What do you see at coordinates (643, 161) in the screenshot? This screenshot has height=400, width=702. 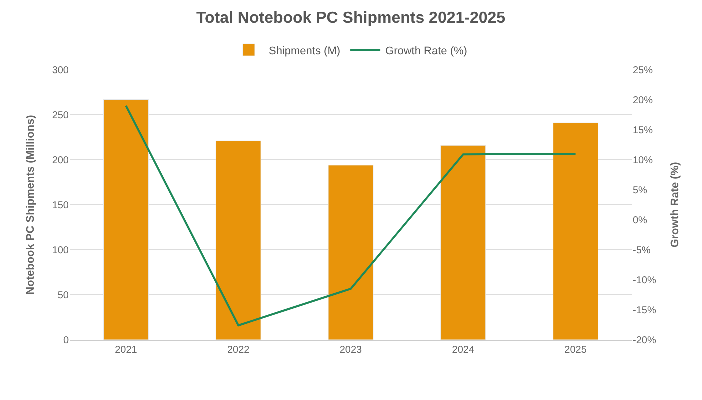 I see `y2-tick-label: 10%` at bounding box center [643, 161].